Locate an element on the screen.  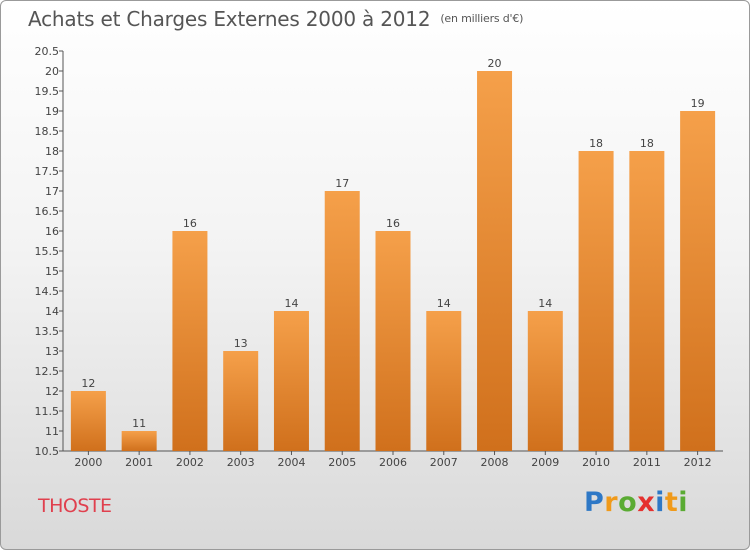
chart-unit: (en milliers d'€) is located at coordinates (482, 18).